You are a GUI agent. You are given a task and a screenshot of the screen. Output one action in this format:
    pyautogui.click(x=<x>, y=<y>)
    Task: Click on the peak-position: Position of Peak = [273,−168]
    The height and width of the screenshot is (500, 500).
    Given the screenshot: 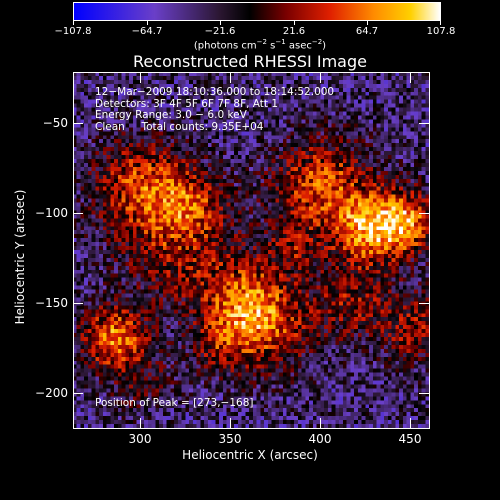 What is the action you would take?
    pyautogui.click(x=174, y=403)
    